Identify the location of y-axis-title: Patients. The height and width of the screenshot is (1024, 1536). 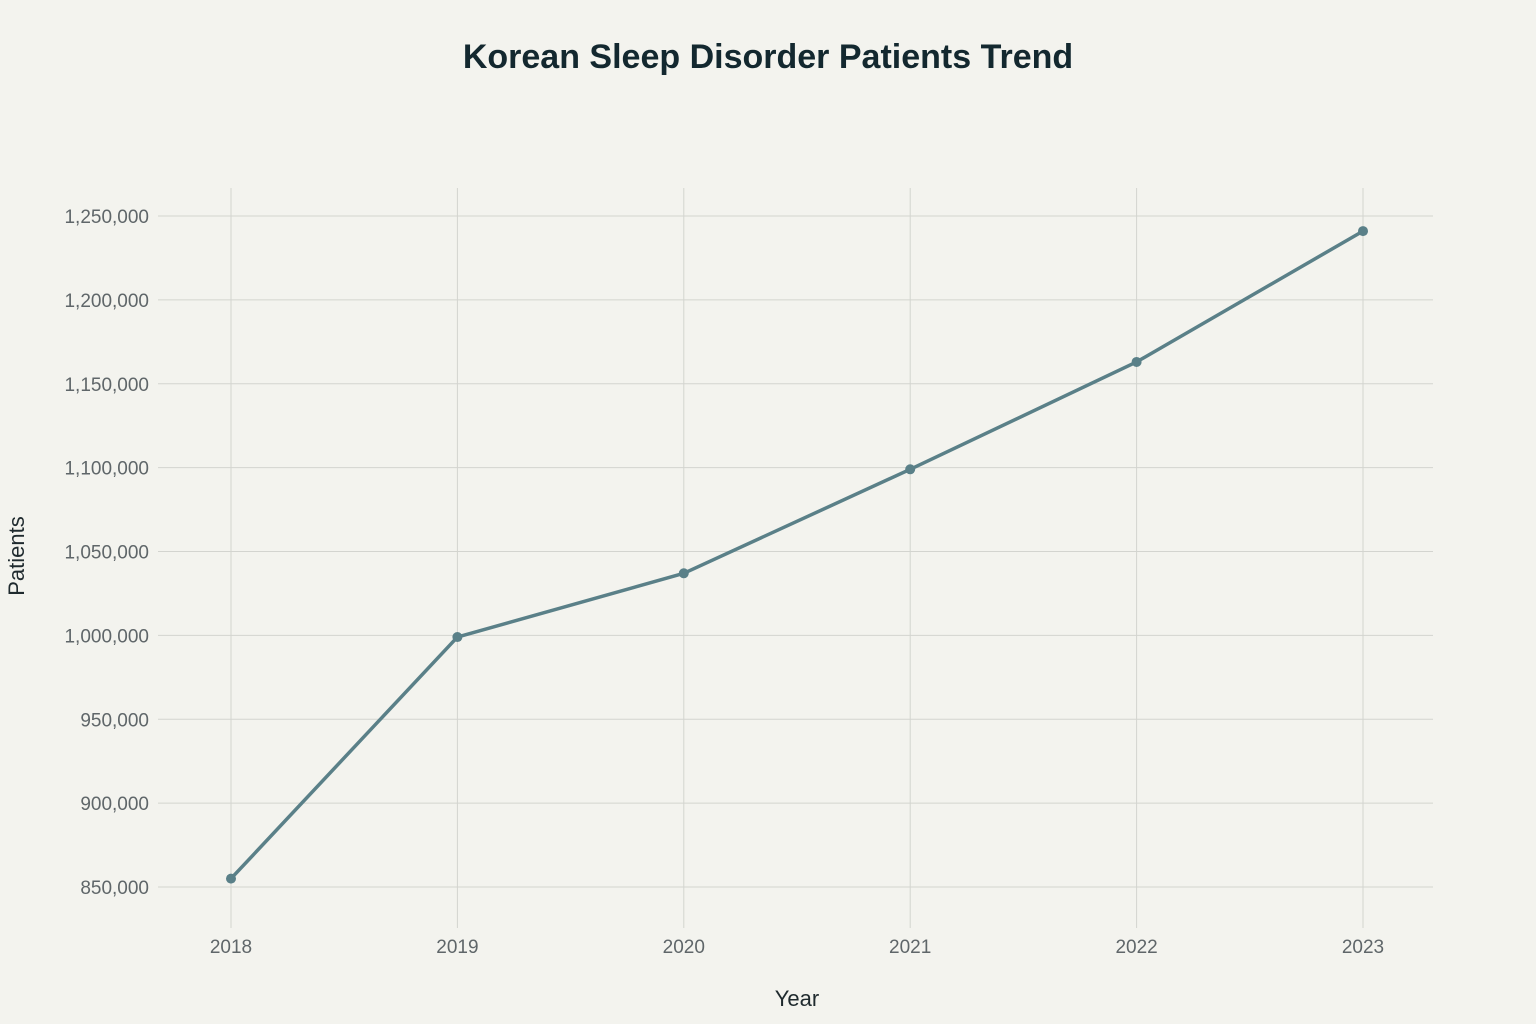
(16, 556).